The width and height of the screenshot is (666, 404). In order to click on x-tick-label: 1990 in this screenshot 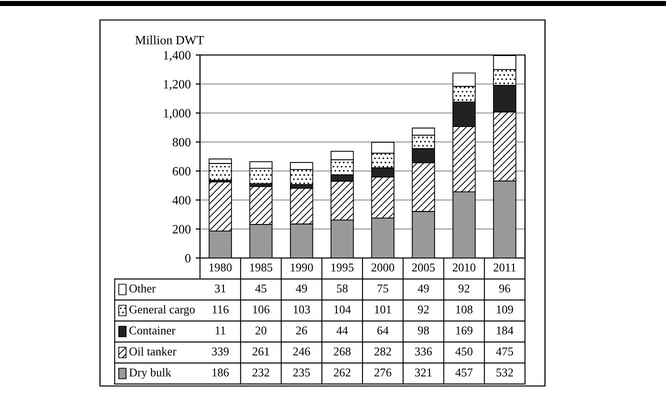, I will do `click(301, 267)`.